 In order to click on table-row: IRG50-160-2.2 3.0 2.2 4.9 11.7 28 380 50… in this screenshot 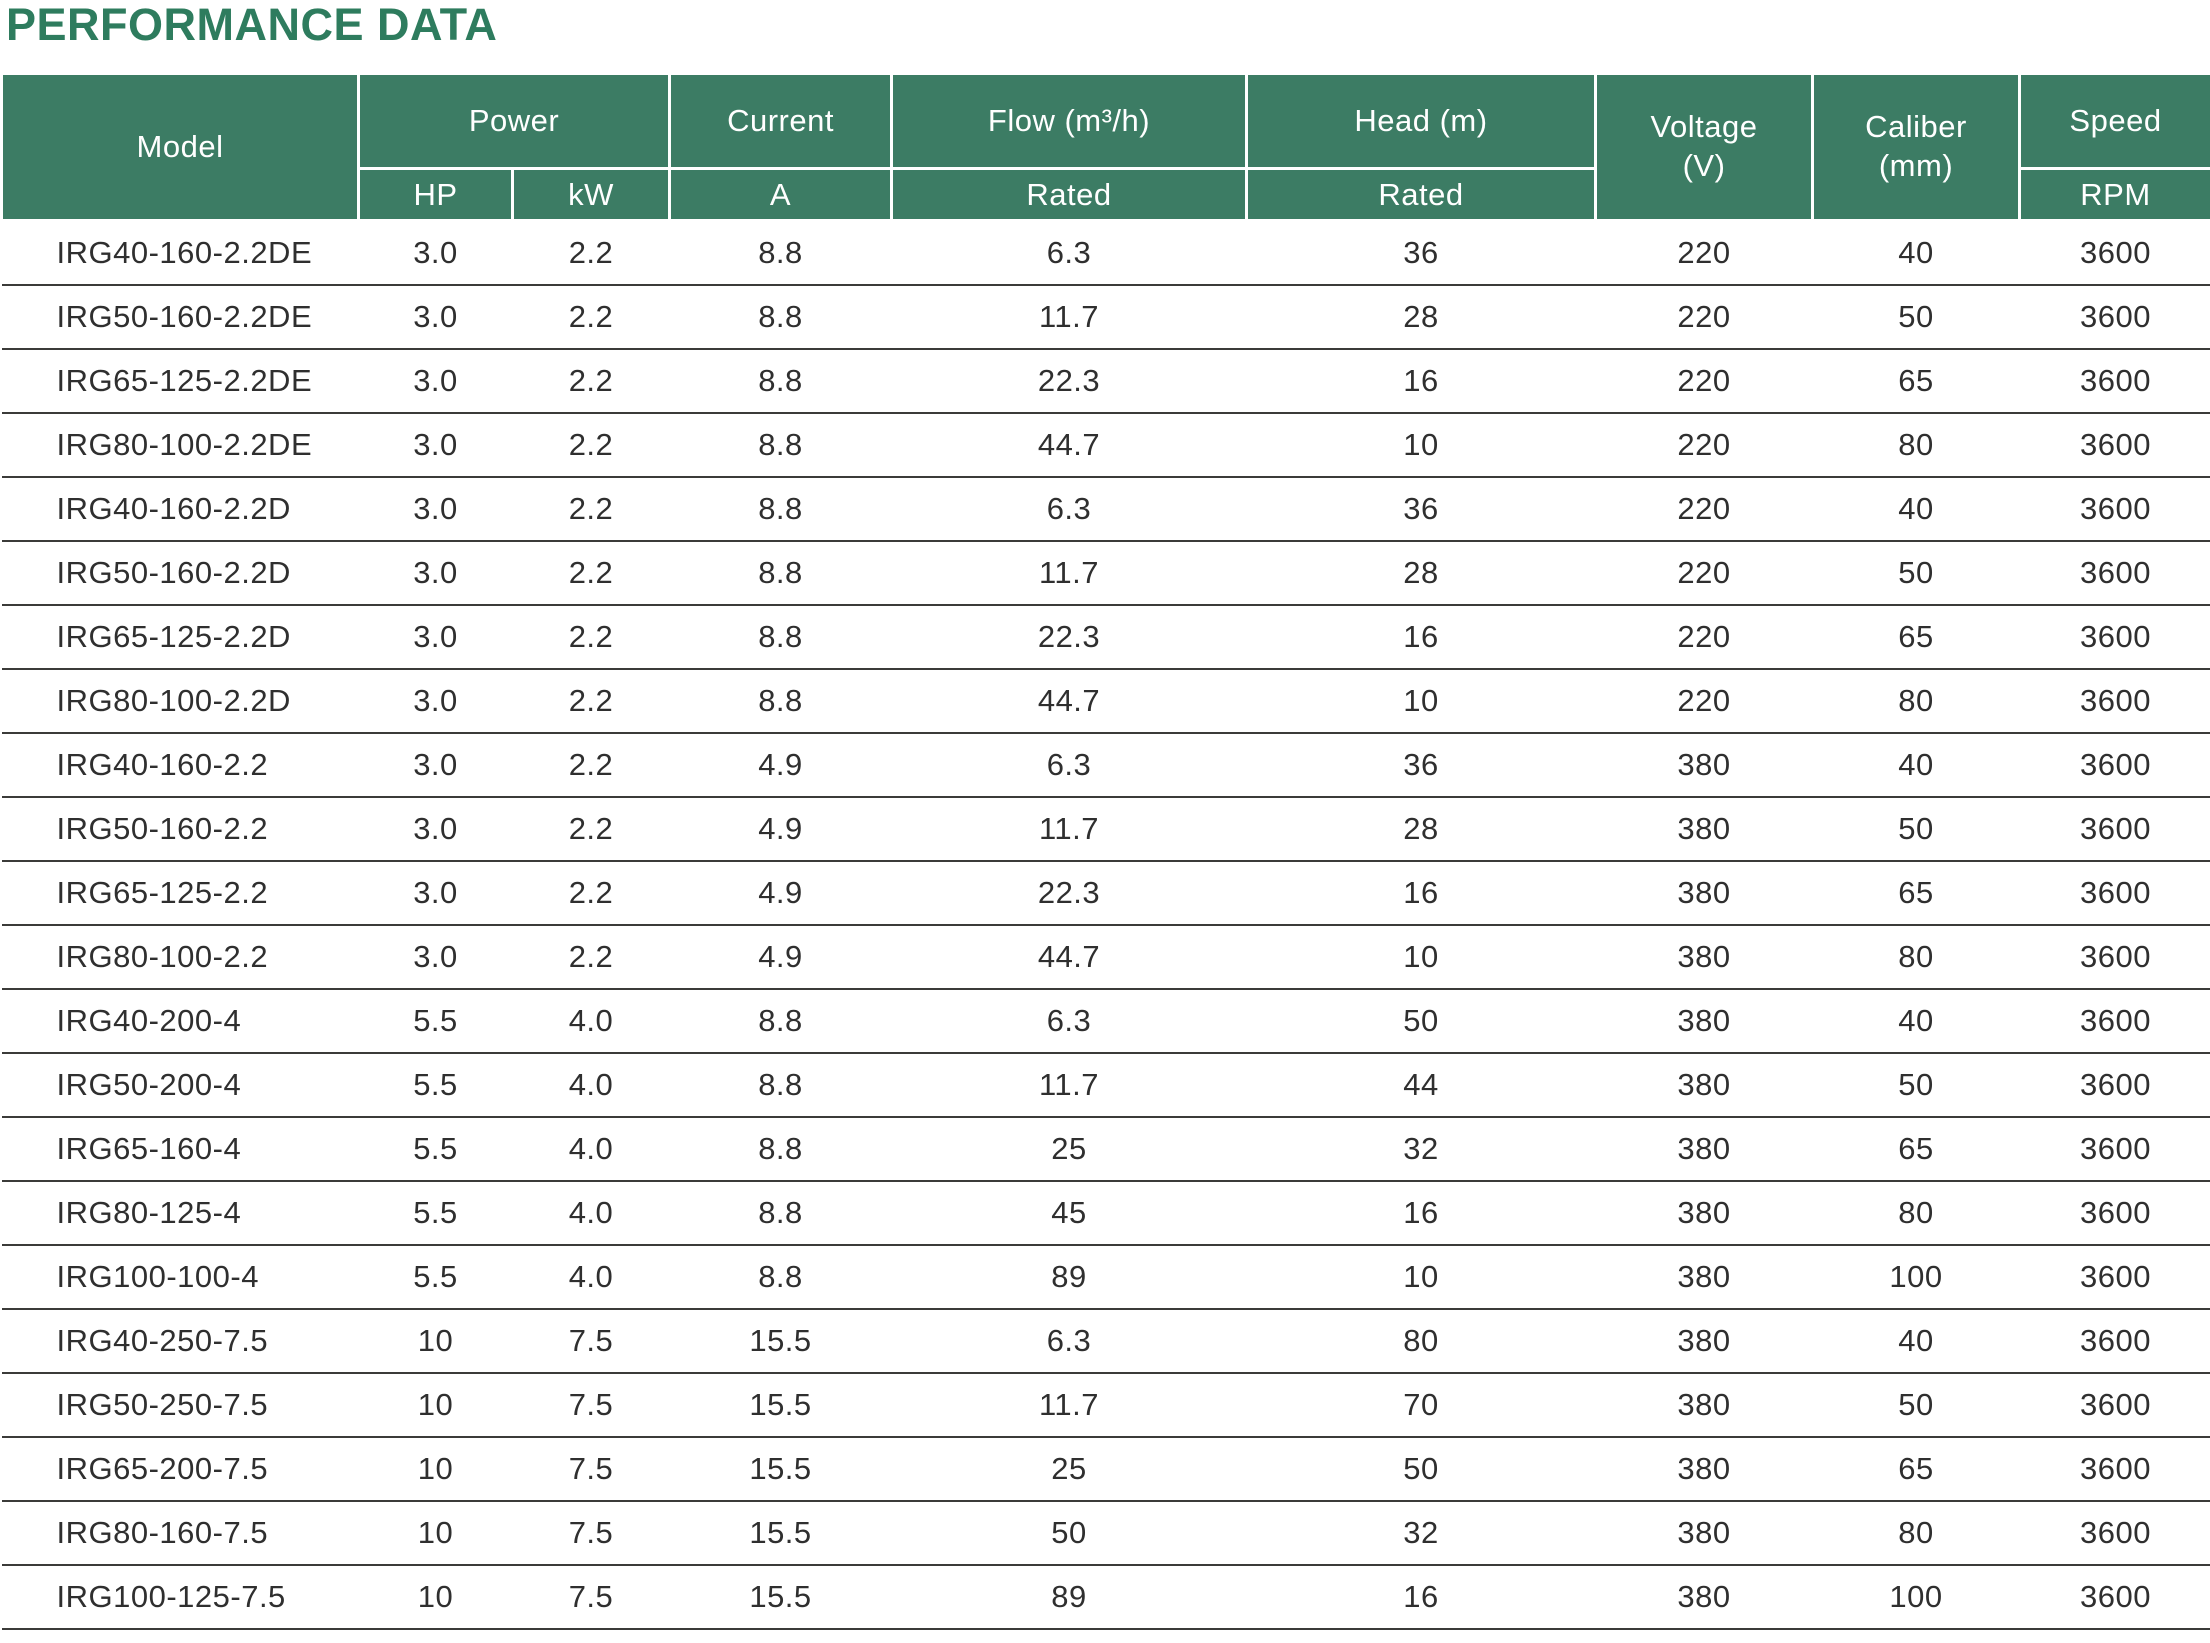, I will do `click(1105, 829)`.